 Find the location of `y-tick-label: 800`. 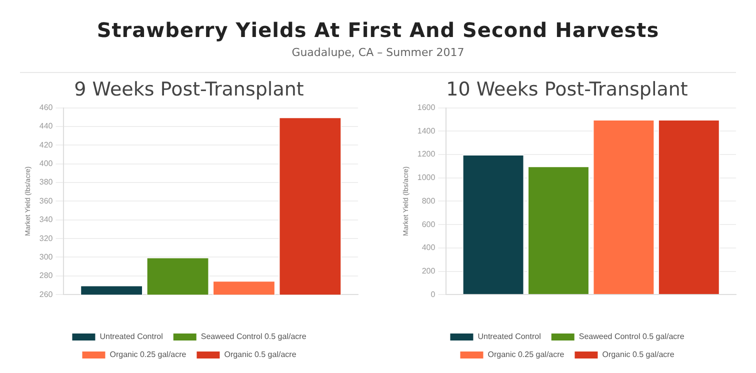

y-tick-label: 800 is located at coordinates (429, 201).